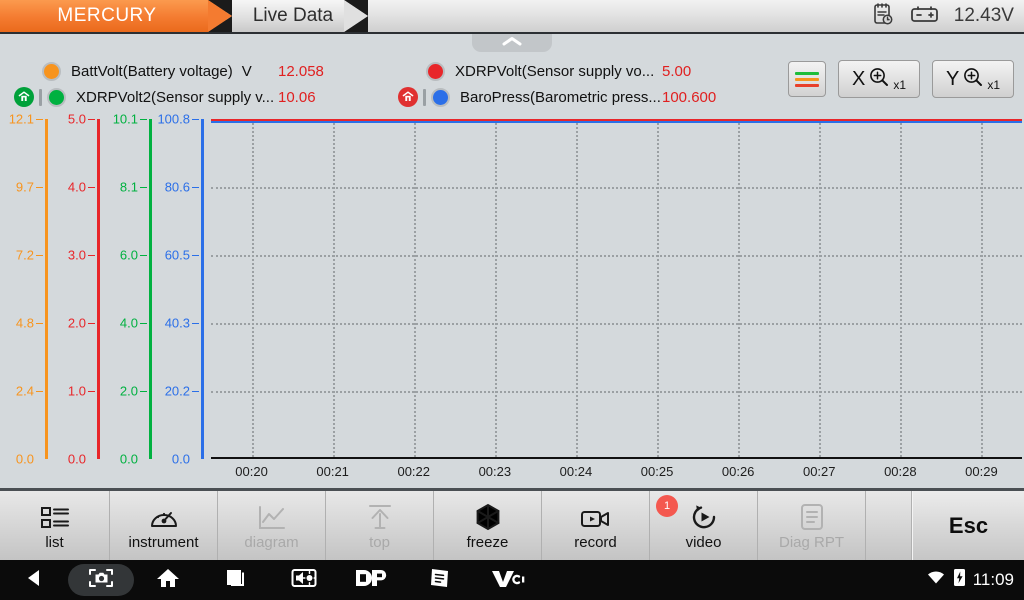 Image resolution: width=1024 pixels, height=600 pixels. I want to click on snowflake-icon, so click(488, 516).